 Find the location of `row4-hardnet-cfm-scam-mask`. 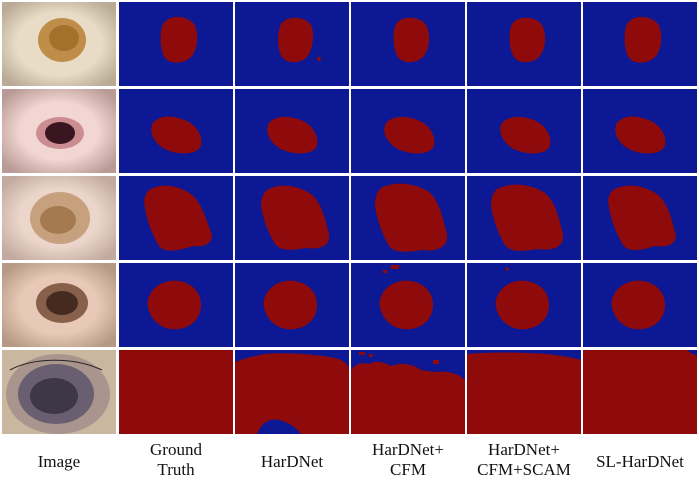

row4-hardnet-cfm-scam-mask is located at coordinates (524, 305).